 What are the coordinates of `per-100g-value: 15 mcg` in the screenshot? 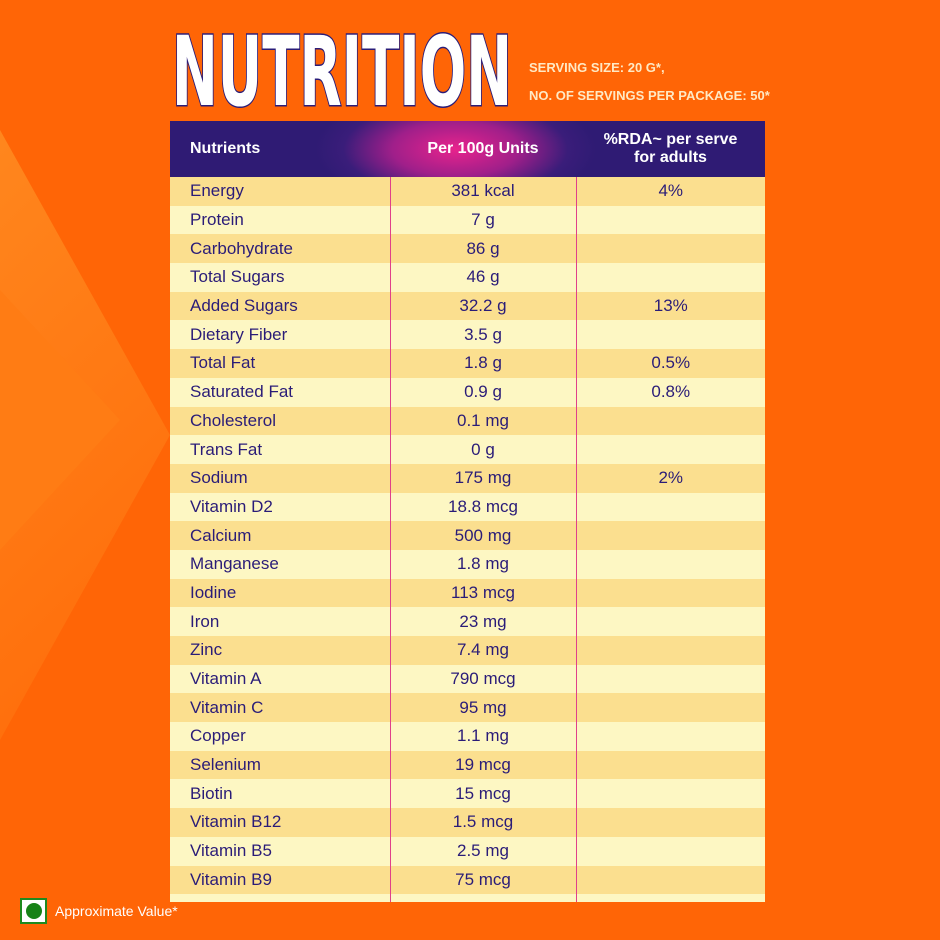 It's located at (482, 794).